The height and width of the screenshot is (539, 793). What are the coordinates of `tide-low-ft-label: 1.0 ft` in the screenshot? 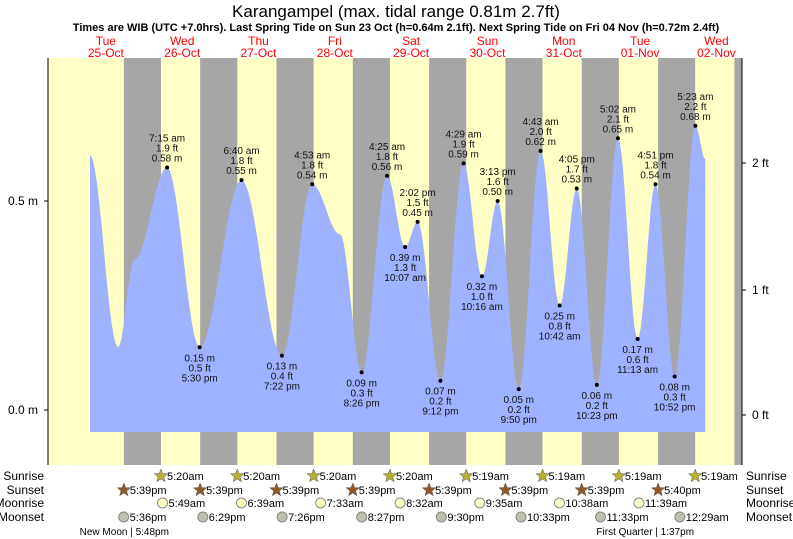 It's located at (482, 297).